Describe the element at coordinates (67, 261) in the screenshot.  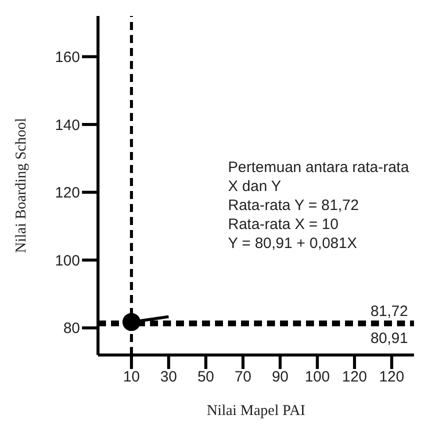
I see `y-tick-label: 100` at that location.